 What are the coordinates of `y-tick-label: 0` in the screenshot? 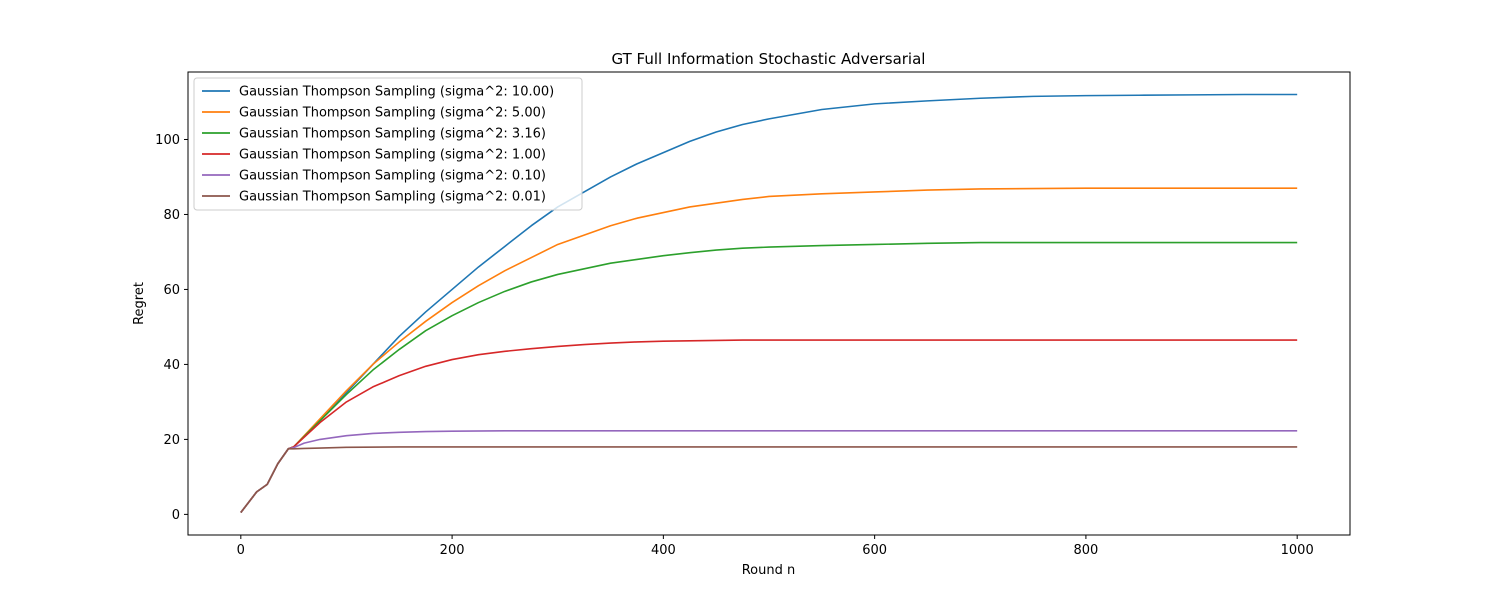 It's located at (176, 515).